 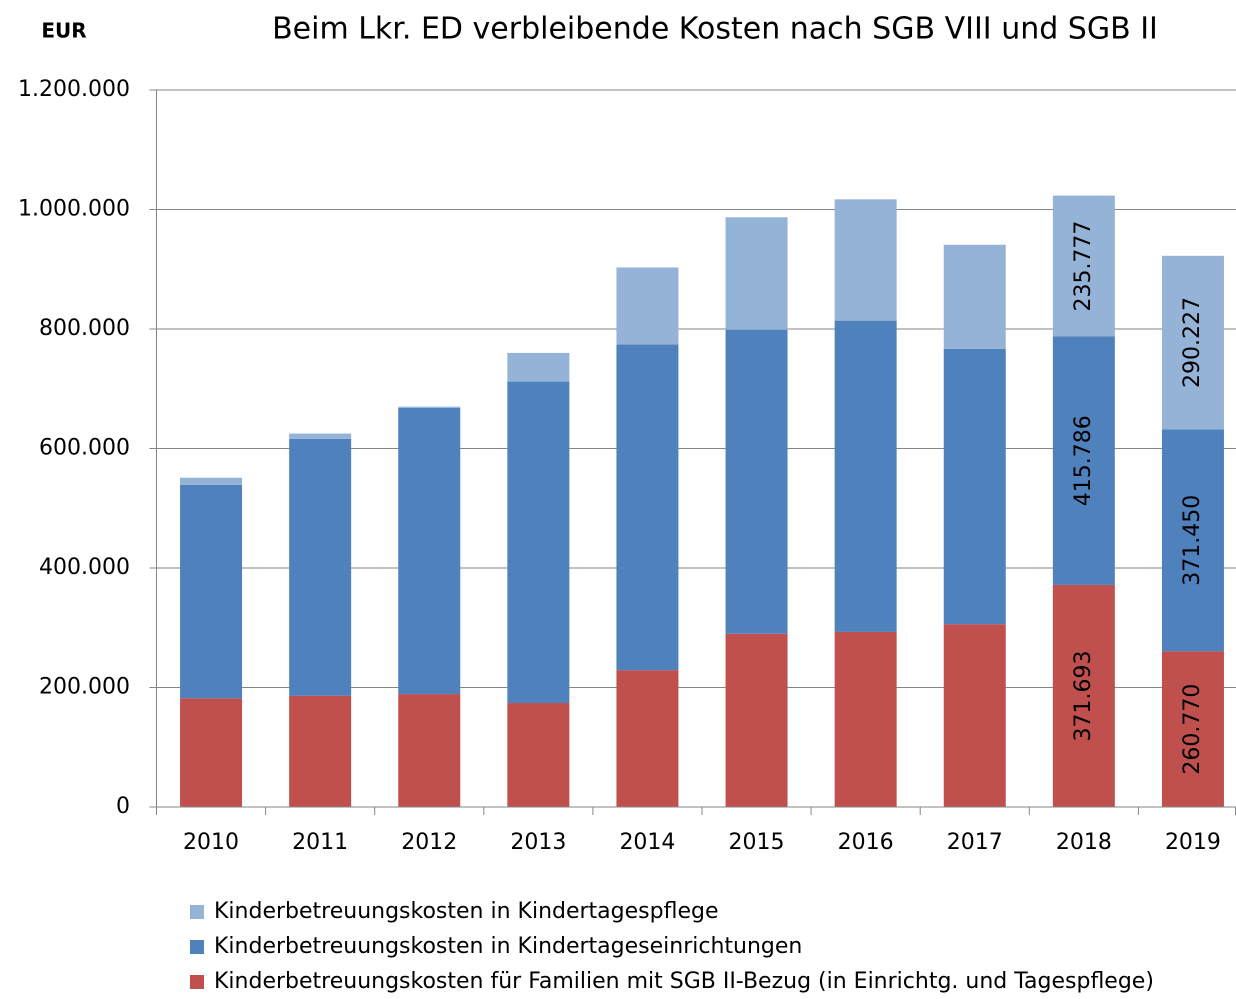 I want to click on value-label: 290.227, so click(x=1192, y=342).